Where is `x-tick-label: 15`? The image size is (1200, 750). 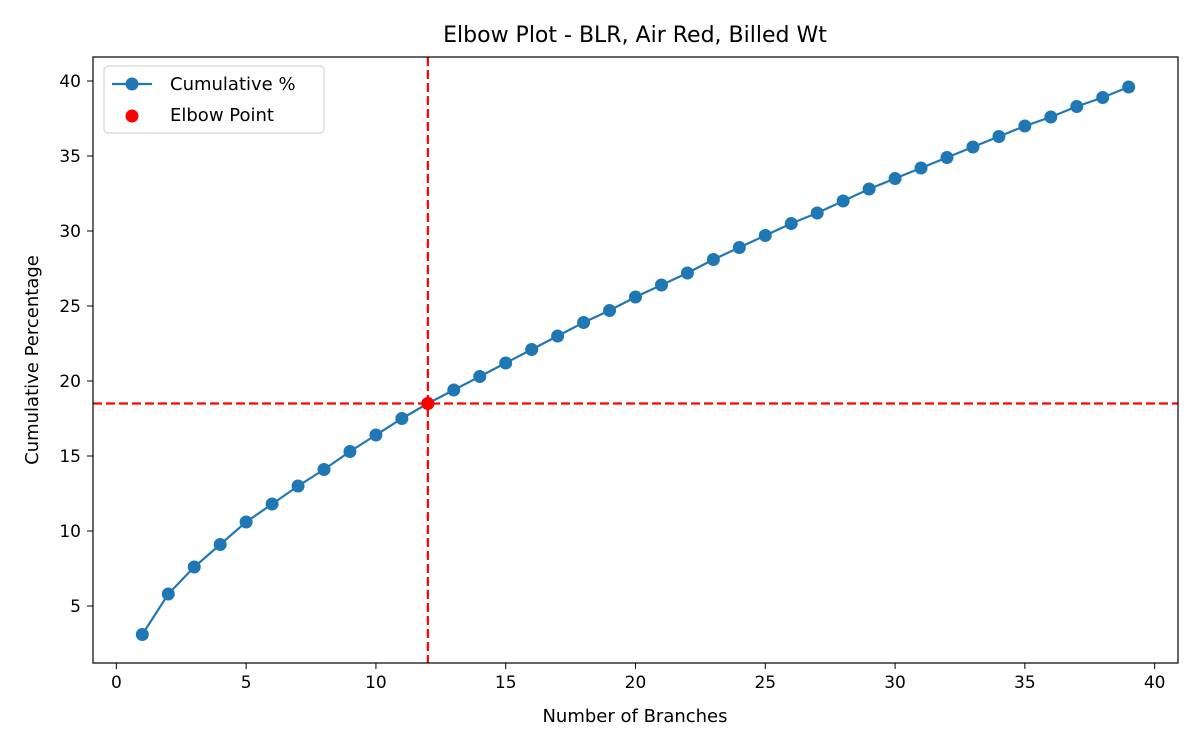 x-tick-label: 15 is located at coordinates (506, 683).